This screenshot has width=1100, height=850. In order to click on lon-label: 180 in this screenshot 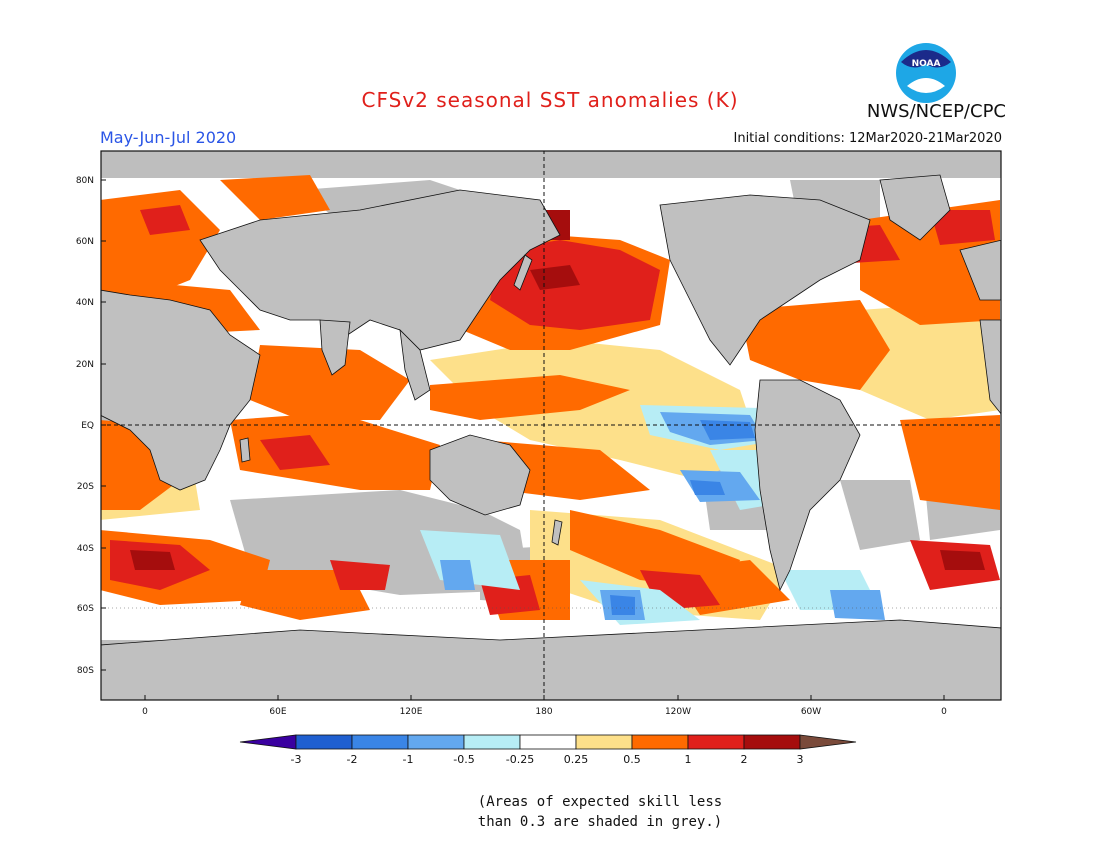, I will do `click(543, 712)`.